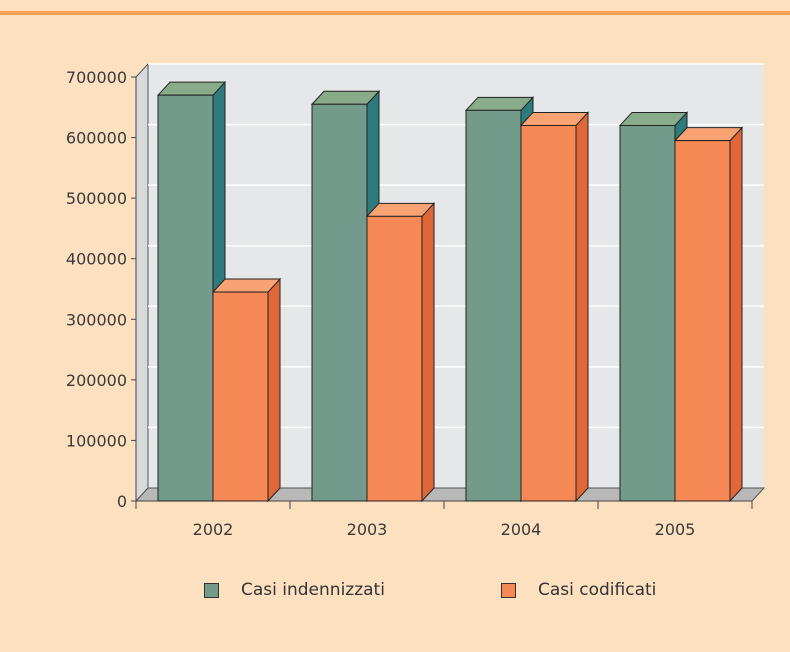  I want to click on bar-2-2003, so click(400, 352).